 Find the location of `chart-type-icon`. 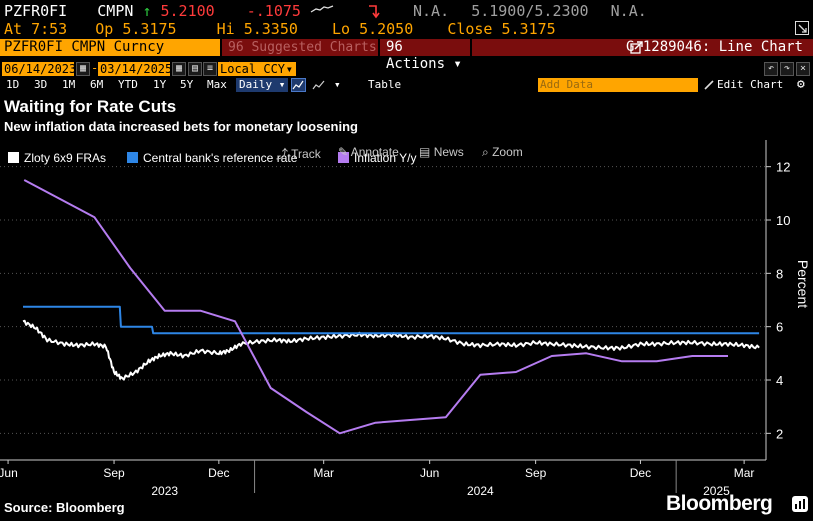

chart-type-icon is located at coordinates (319, 85).